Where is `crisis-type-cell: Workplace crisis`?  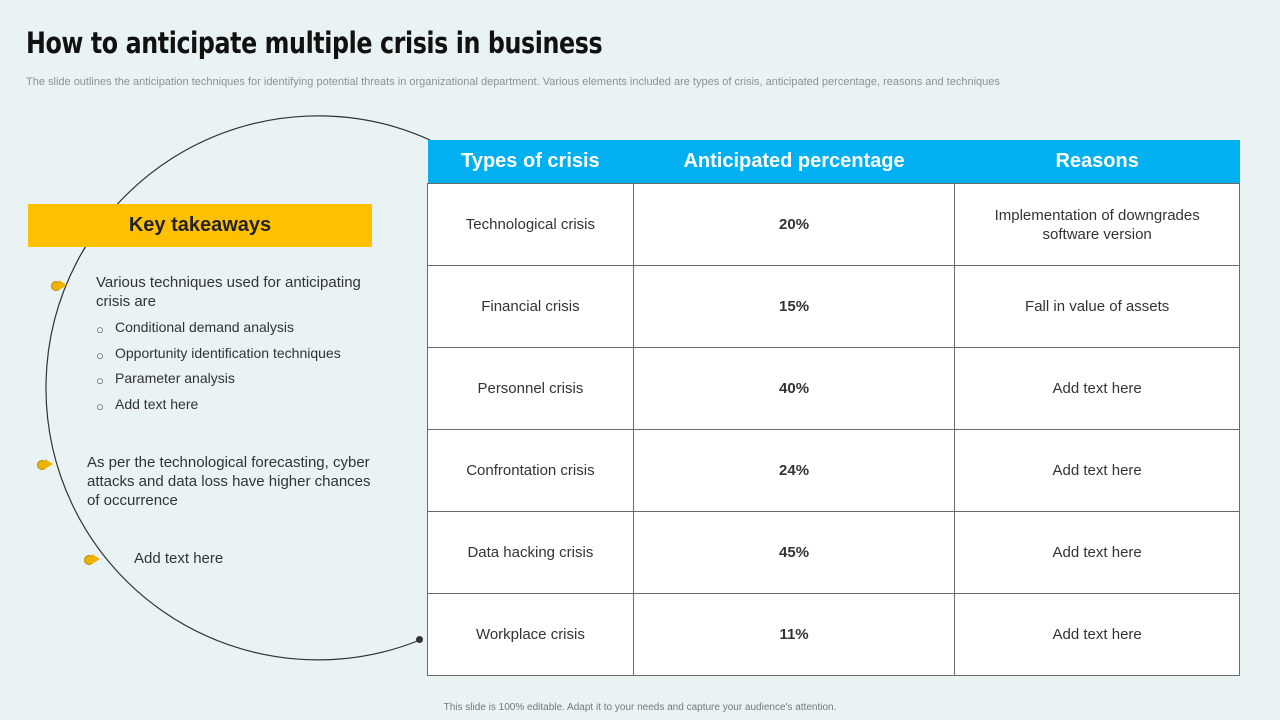 crisis-type-cell: Workplace crisis is located at coordinates (530, 634).